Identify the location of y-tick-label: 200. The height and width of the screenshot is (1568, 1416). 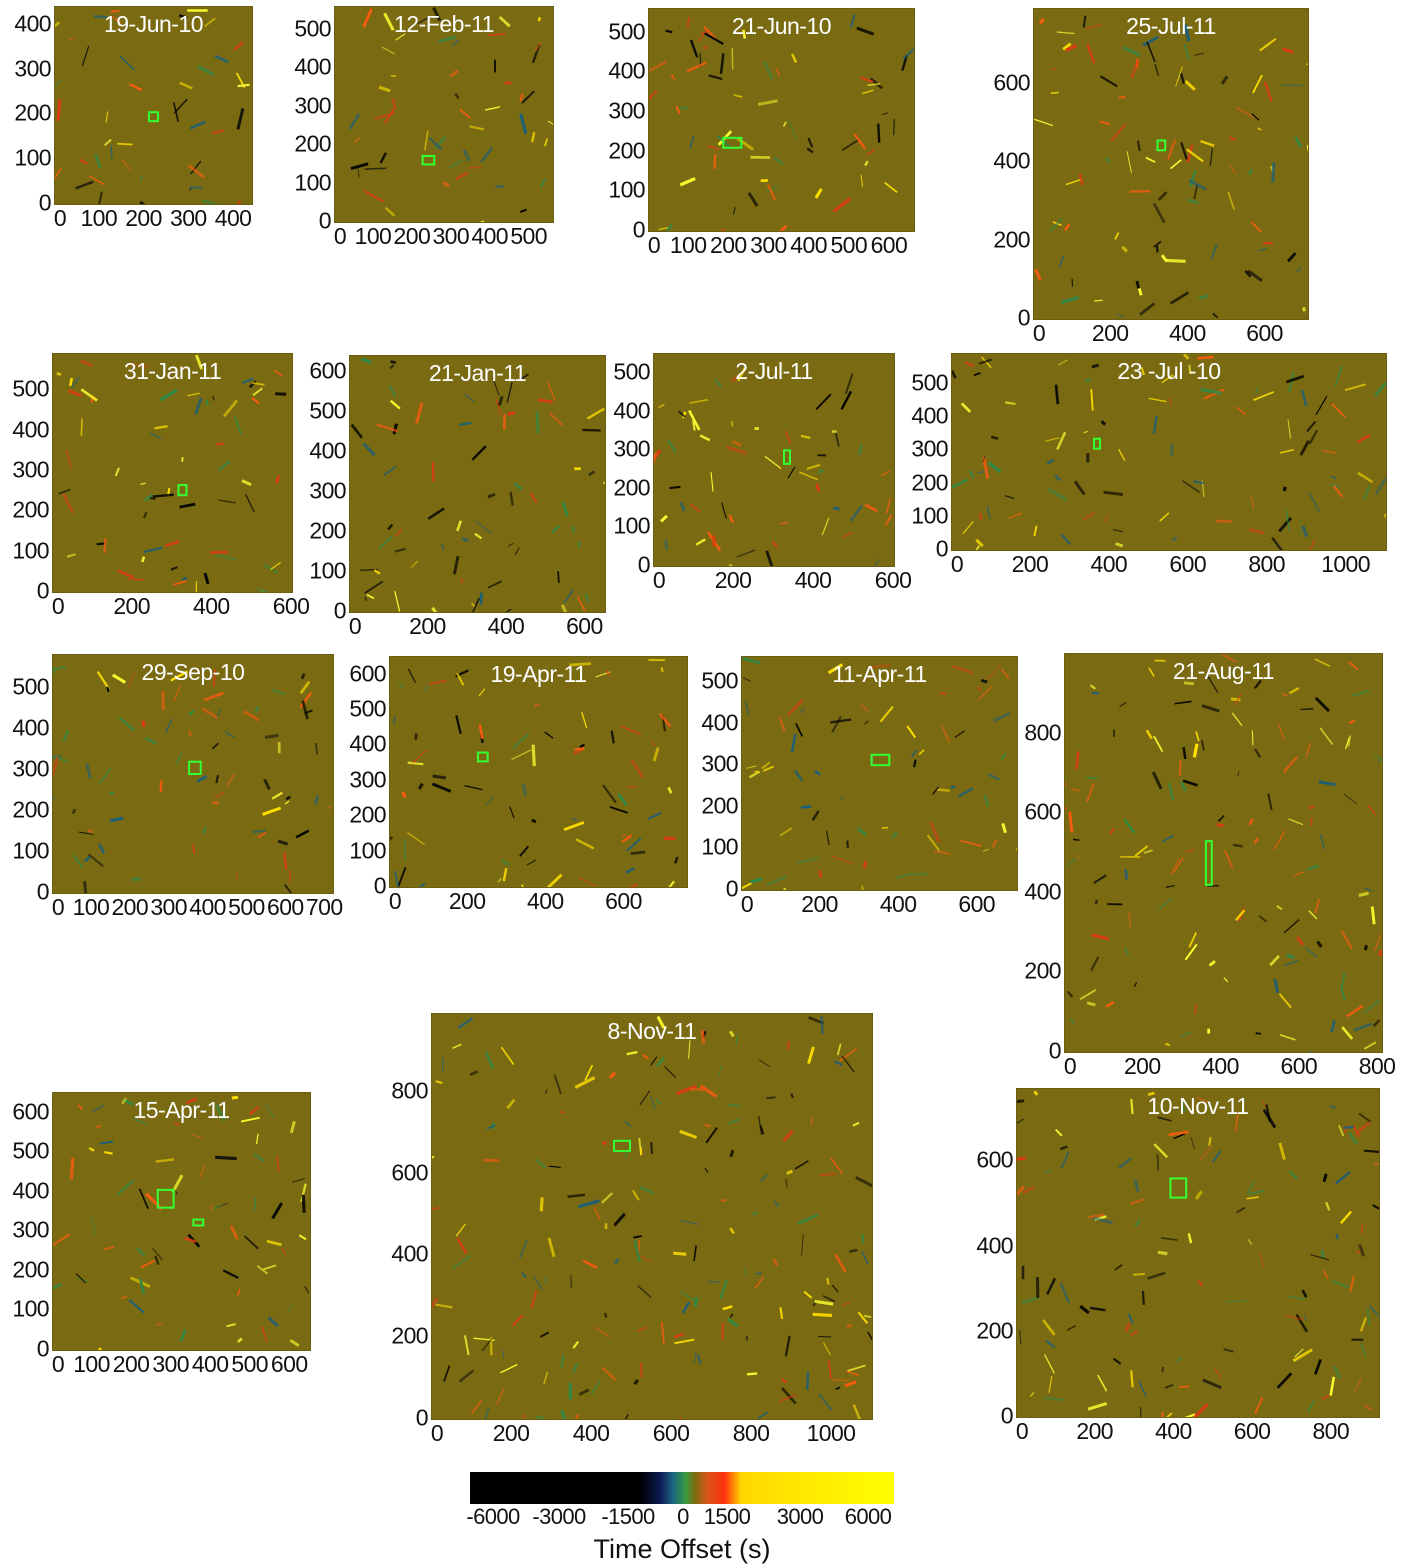
(929, 482).